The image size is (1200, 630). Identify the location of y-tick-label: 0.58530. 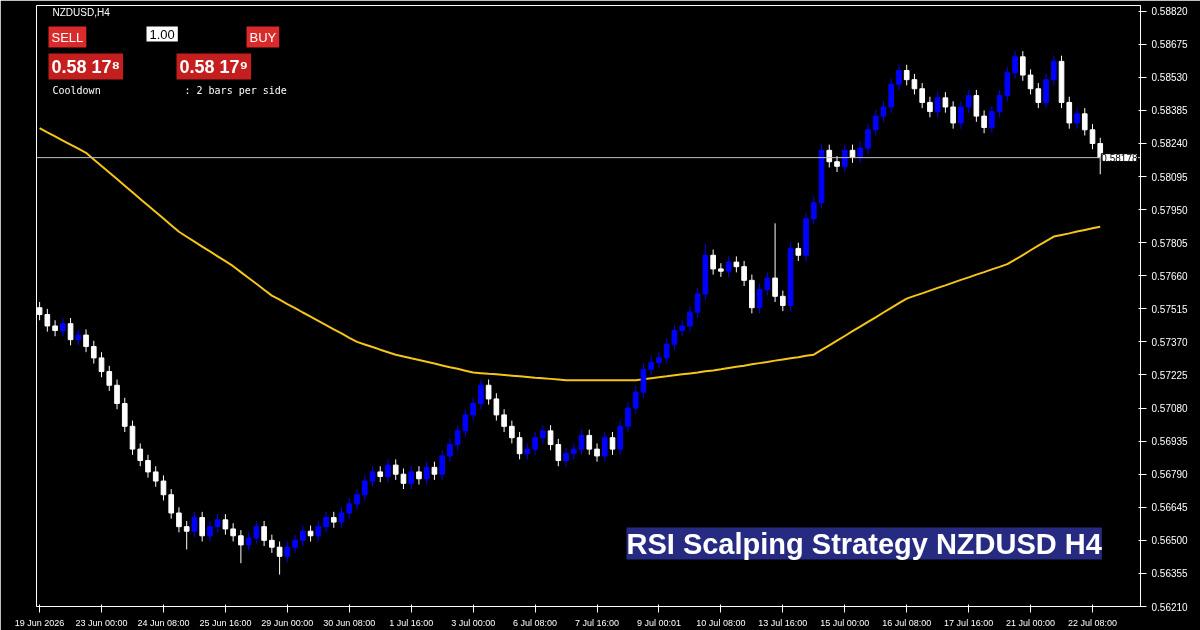
(1170, 78).